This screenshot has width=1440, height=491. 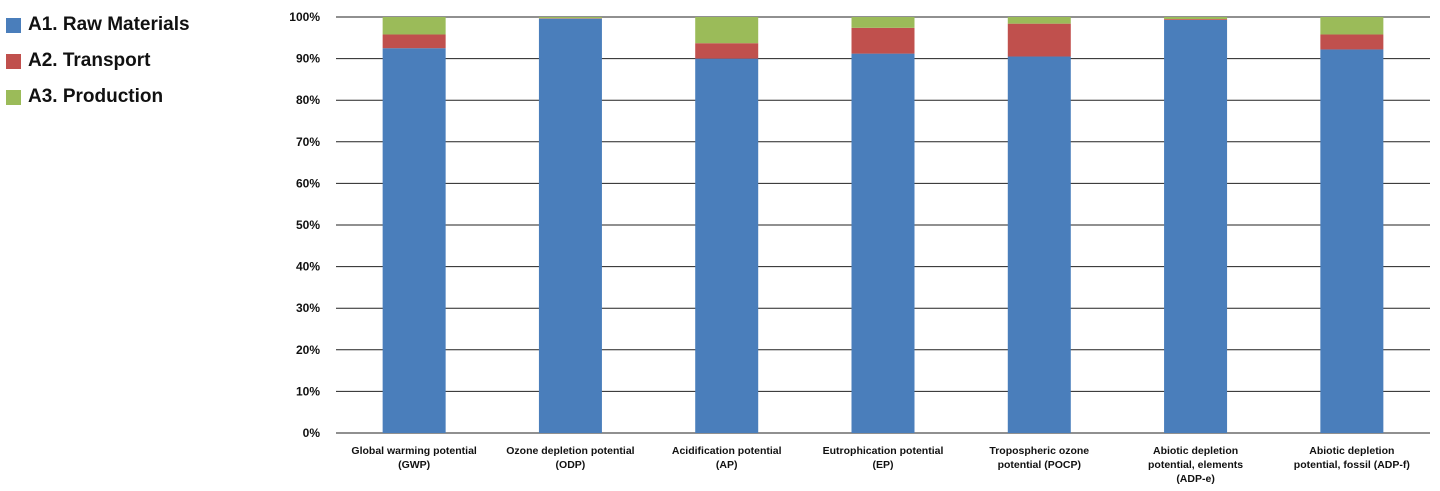 I want to click on x-tick-label: (EP), so click(x=883, y=465).